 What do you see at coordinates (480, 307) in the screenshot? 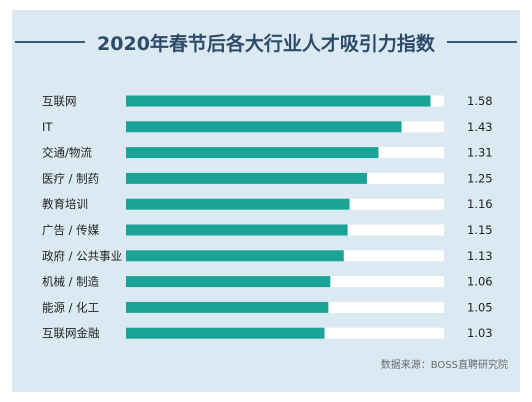
I see `value-label: 1.05` at bounding box center [480, 307].